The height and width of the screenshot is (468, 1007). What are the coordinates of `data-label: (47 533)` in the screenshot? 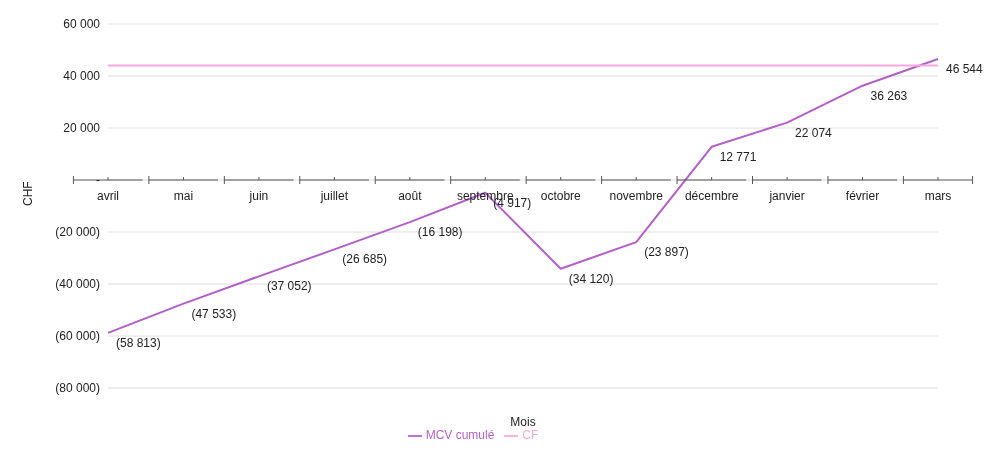 It's located at (214, 313).